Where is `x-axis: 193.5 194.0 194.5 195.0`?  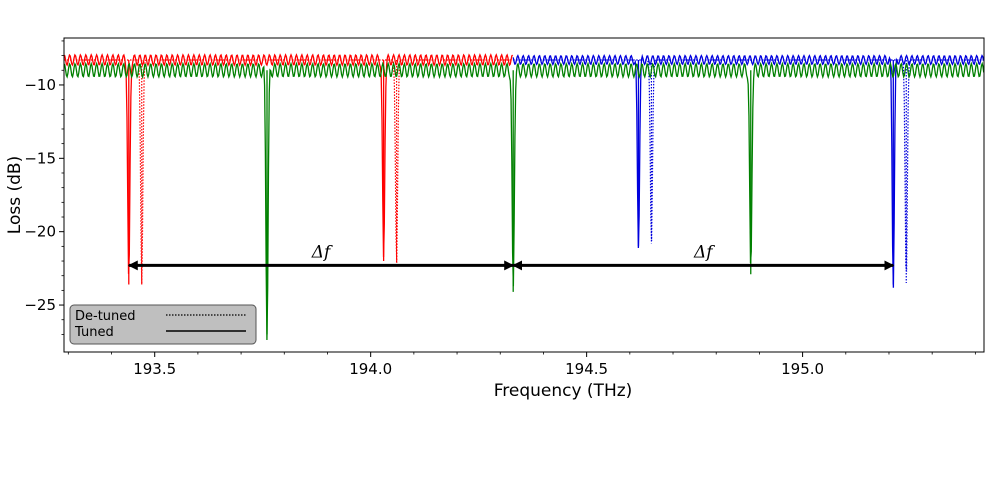
x-axis: 193.5 194.0 194.5 195.0 is located at coordinates (521, 365).